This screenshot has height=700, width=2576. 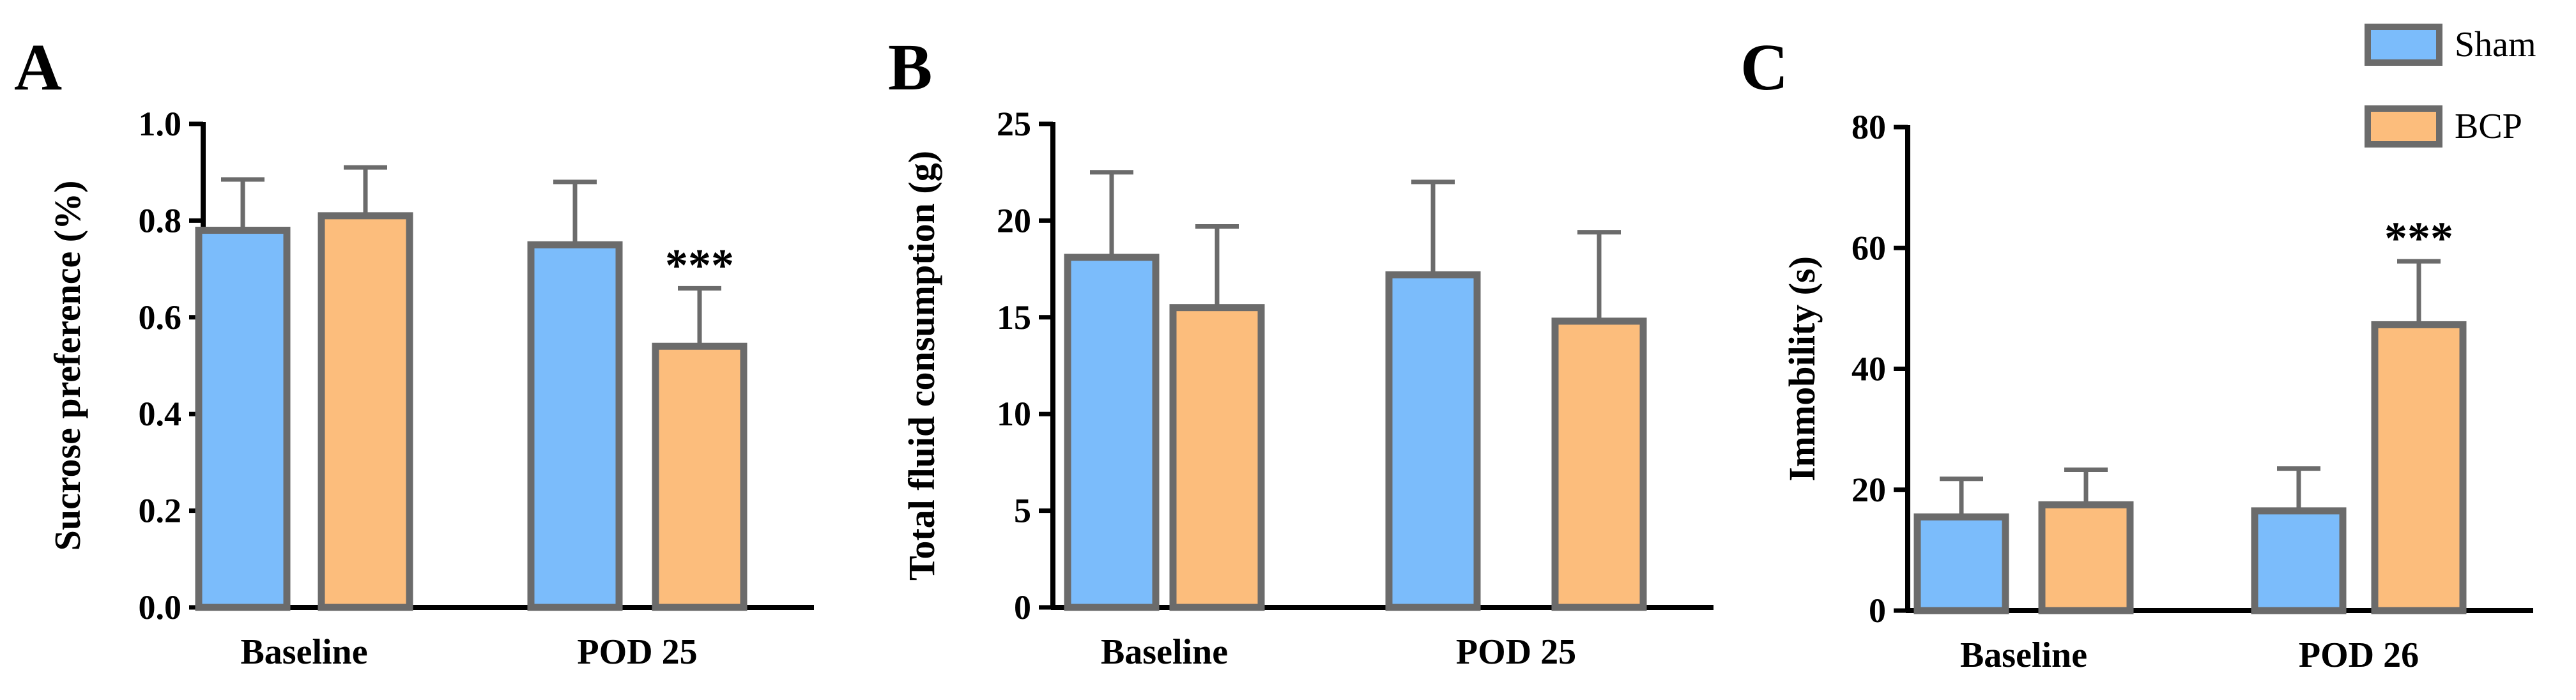 I want to click on legend-label-sham: Sham, so click(x=2495, y=45).